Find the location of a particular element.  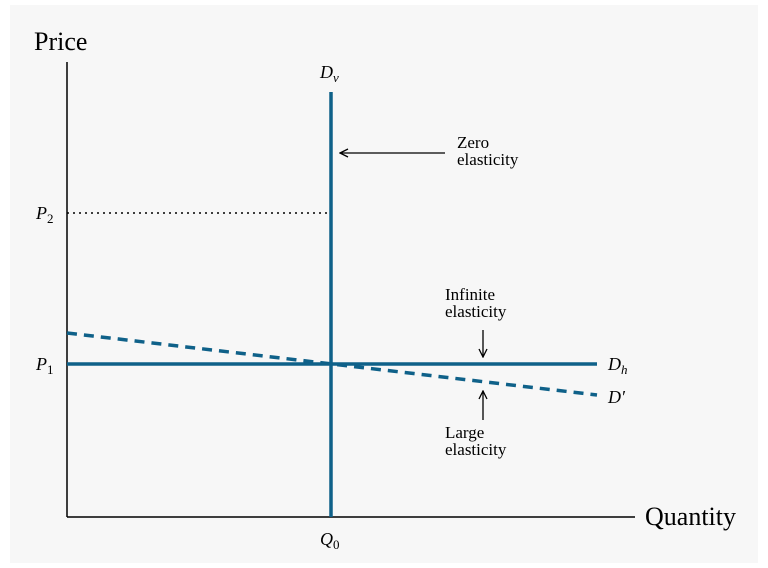

curve-label: D′ is located at coordinates (616, 397).